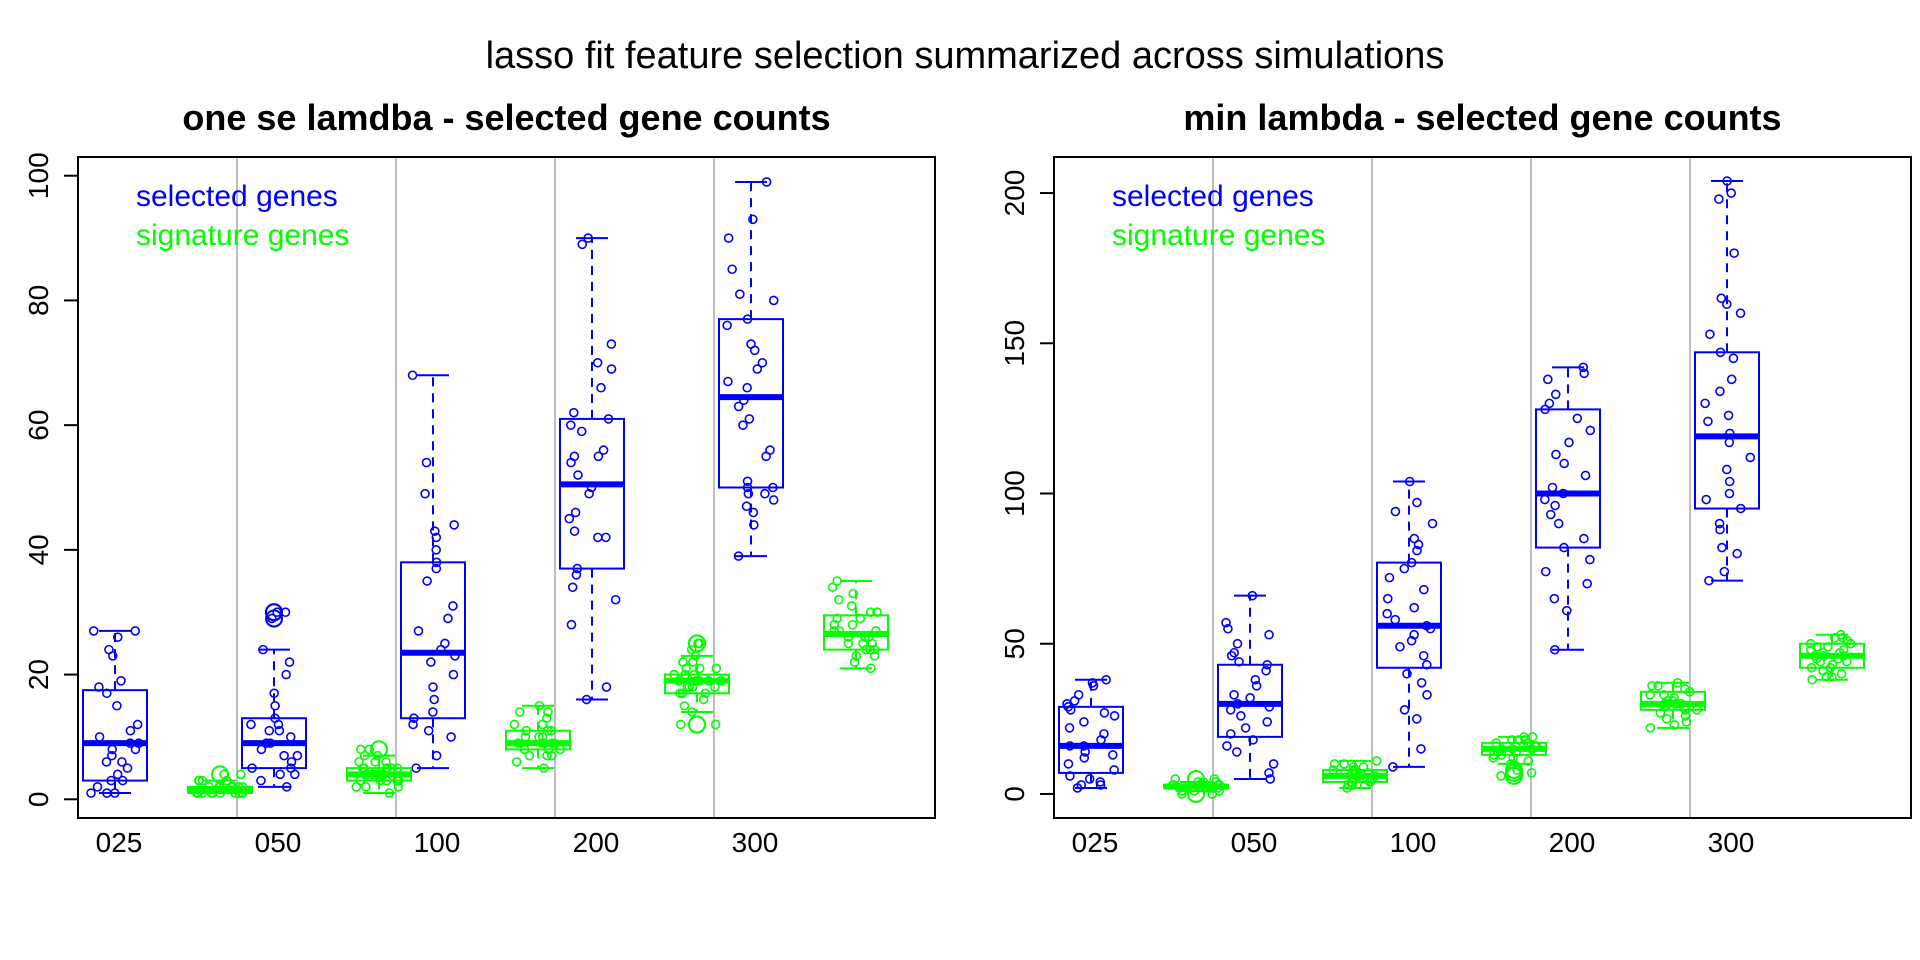 The height and width of the screenshot is (960, 1920). Describe the element at coordinates (1014, 193) in the screenshot. I see `y-tick-label: 200` at that location.